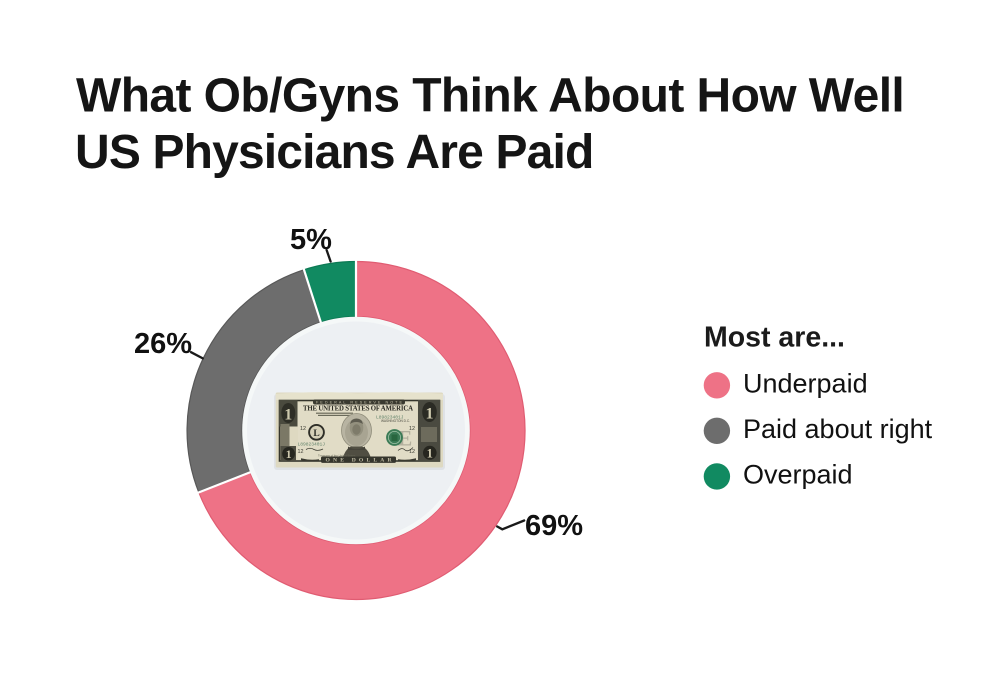 The height and width of the screenshot is (690, 1008). I want to click on svg-text: E, so click(405, 438).